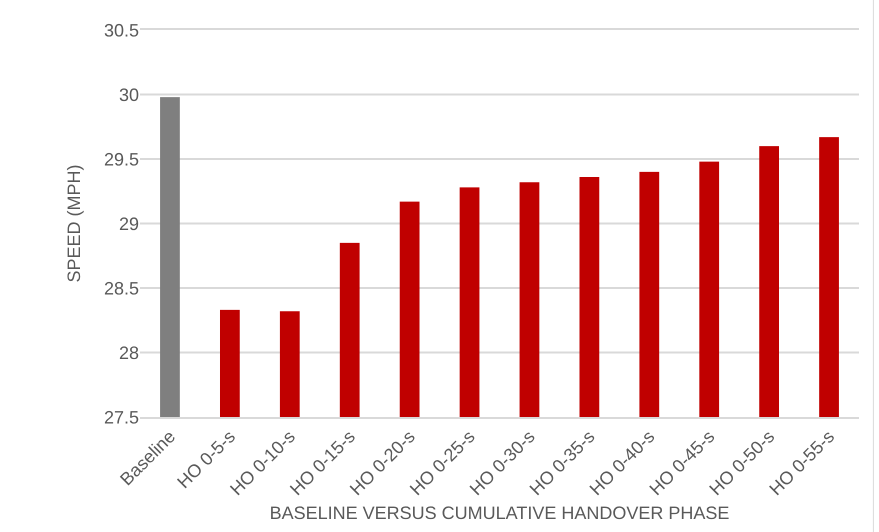  What do you see at coordinates (128, 352) in the screenshot?
I see `y-tick-label: 28` at bounding box center [128, 352].